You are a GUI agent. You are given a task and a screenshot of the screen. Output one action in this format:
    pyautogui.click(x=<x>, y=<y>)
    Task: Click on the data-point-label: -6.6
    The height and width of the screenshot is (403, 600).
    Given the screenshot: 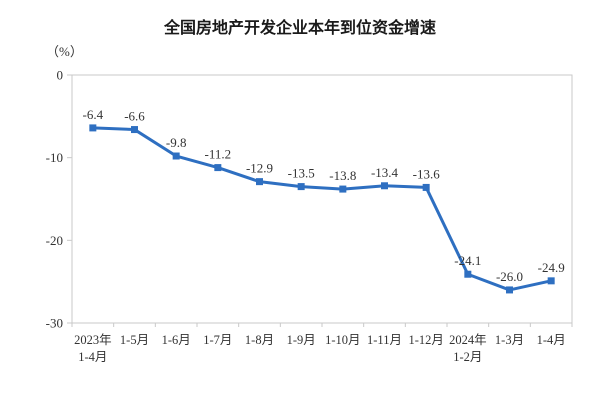 What is the action you would take?
    pyautogui.click(x=134, y=116)
    